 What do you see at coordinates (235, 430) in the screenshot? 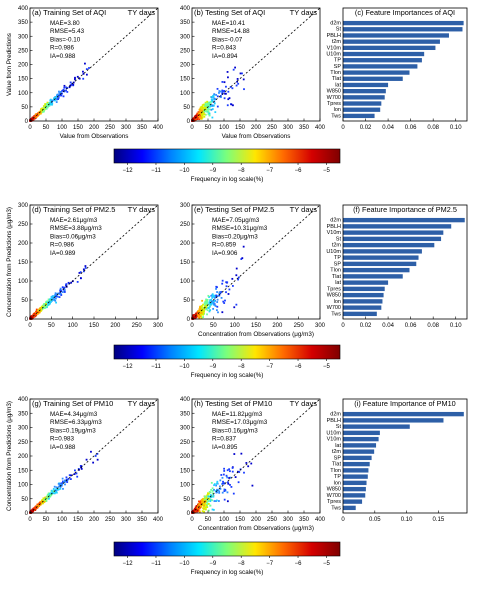
I see `stat-line: Bias=0.16μg/m3` at bounding box center [235, 430].